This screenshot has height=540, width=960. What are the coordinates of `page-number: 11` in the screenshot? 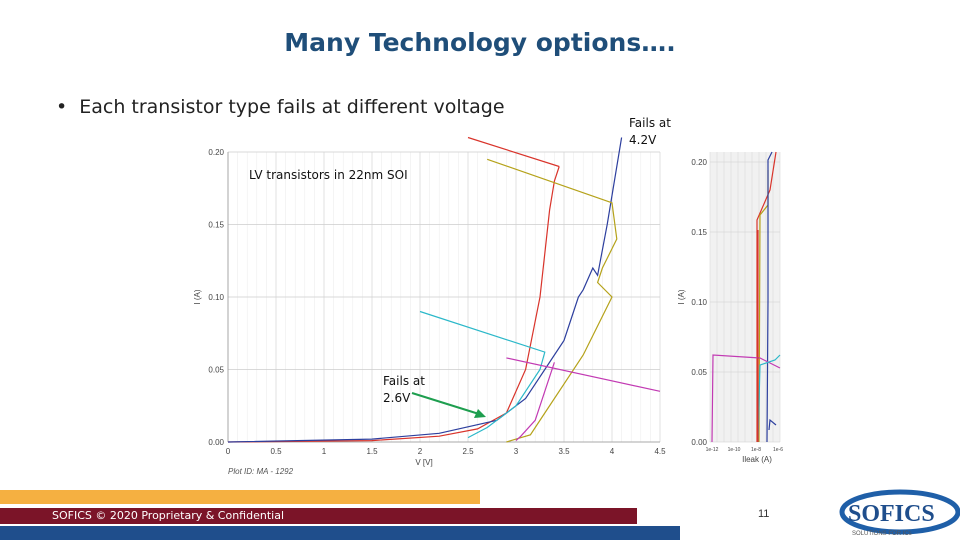 It's located at (764, 514).